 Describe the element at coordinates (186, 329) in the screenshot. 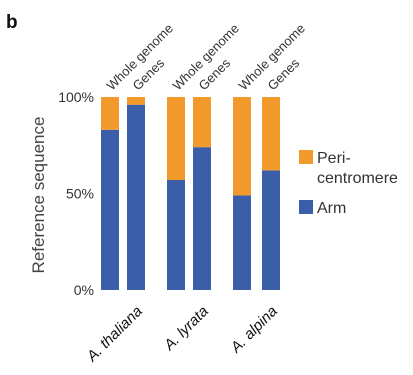

I see `category-label: A. lyrata` at that location.